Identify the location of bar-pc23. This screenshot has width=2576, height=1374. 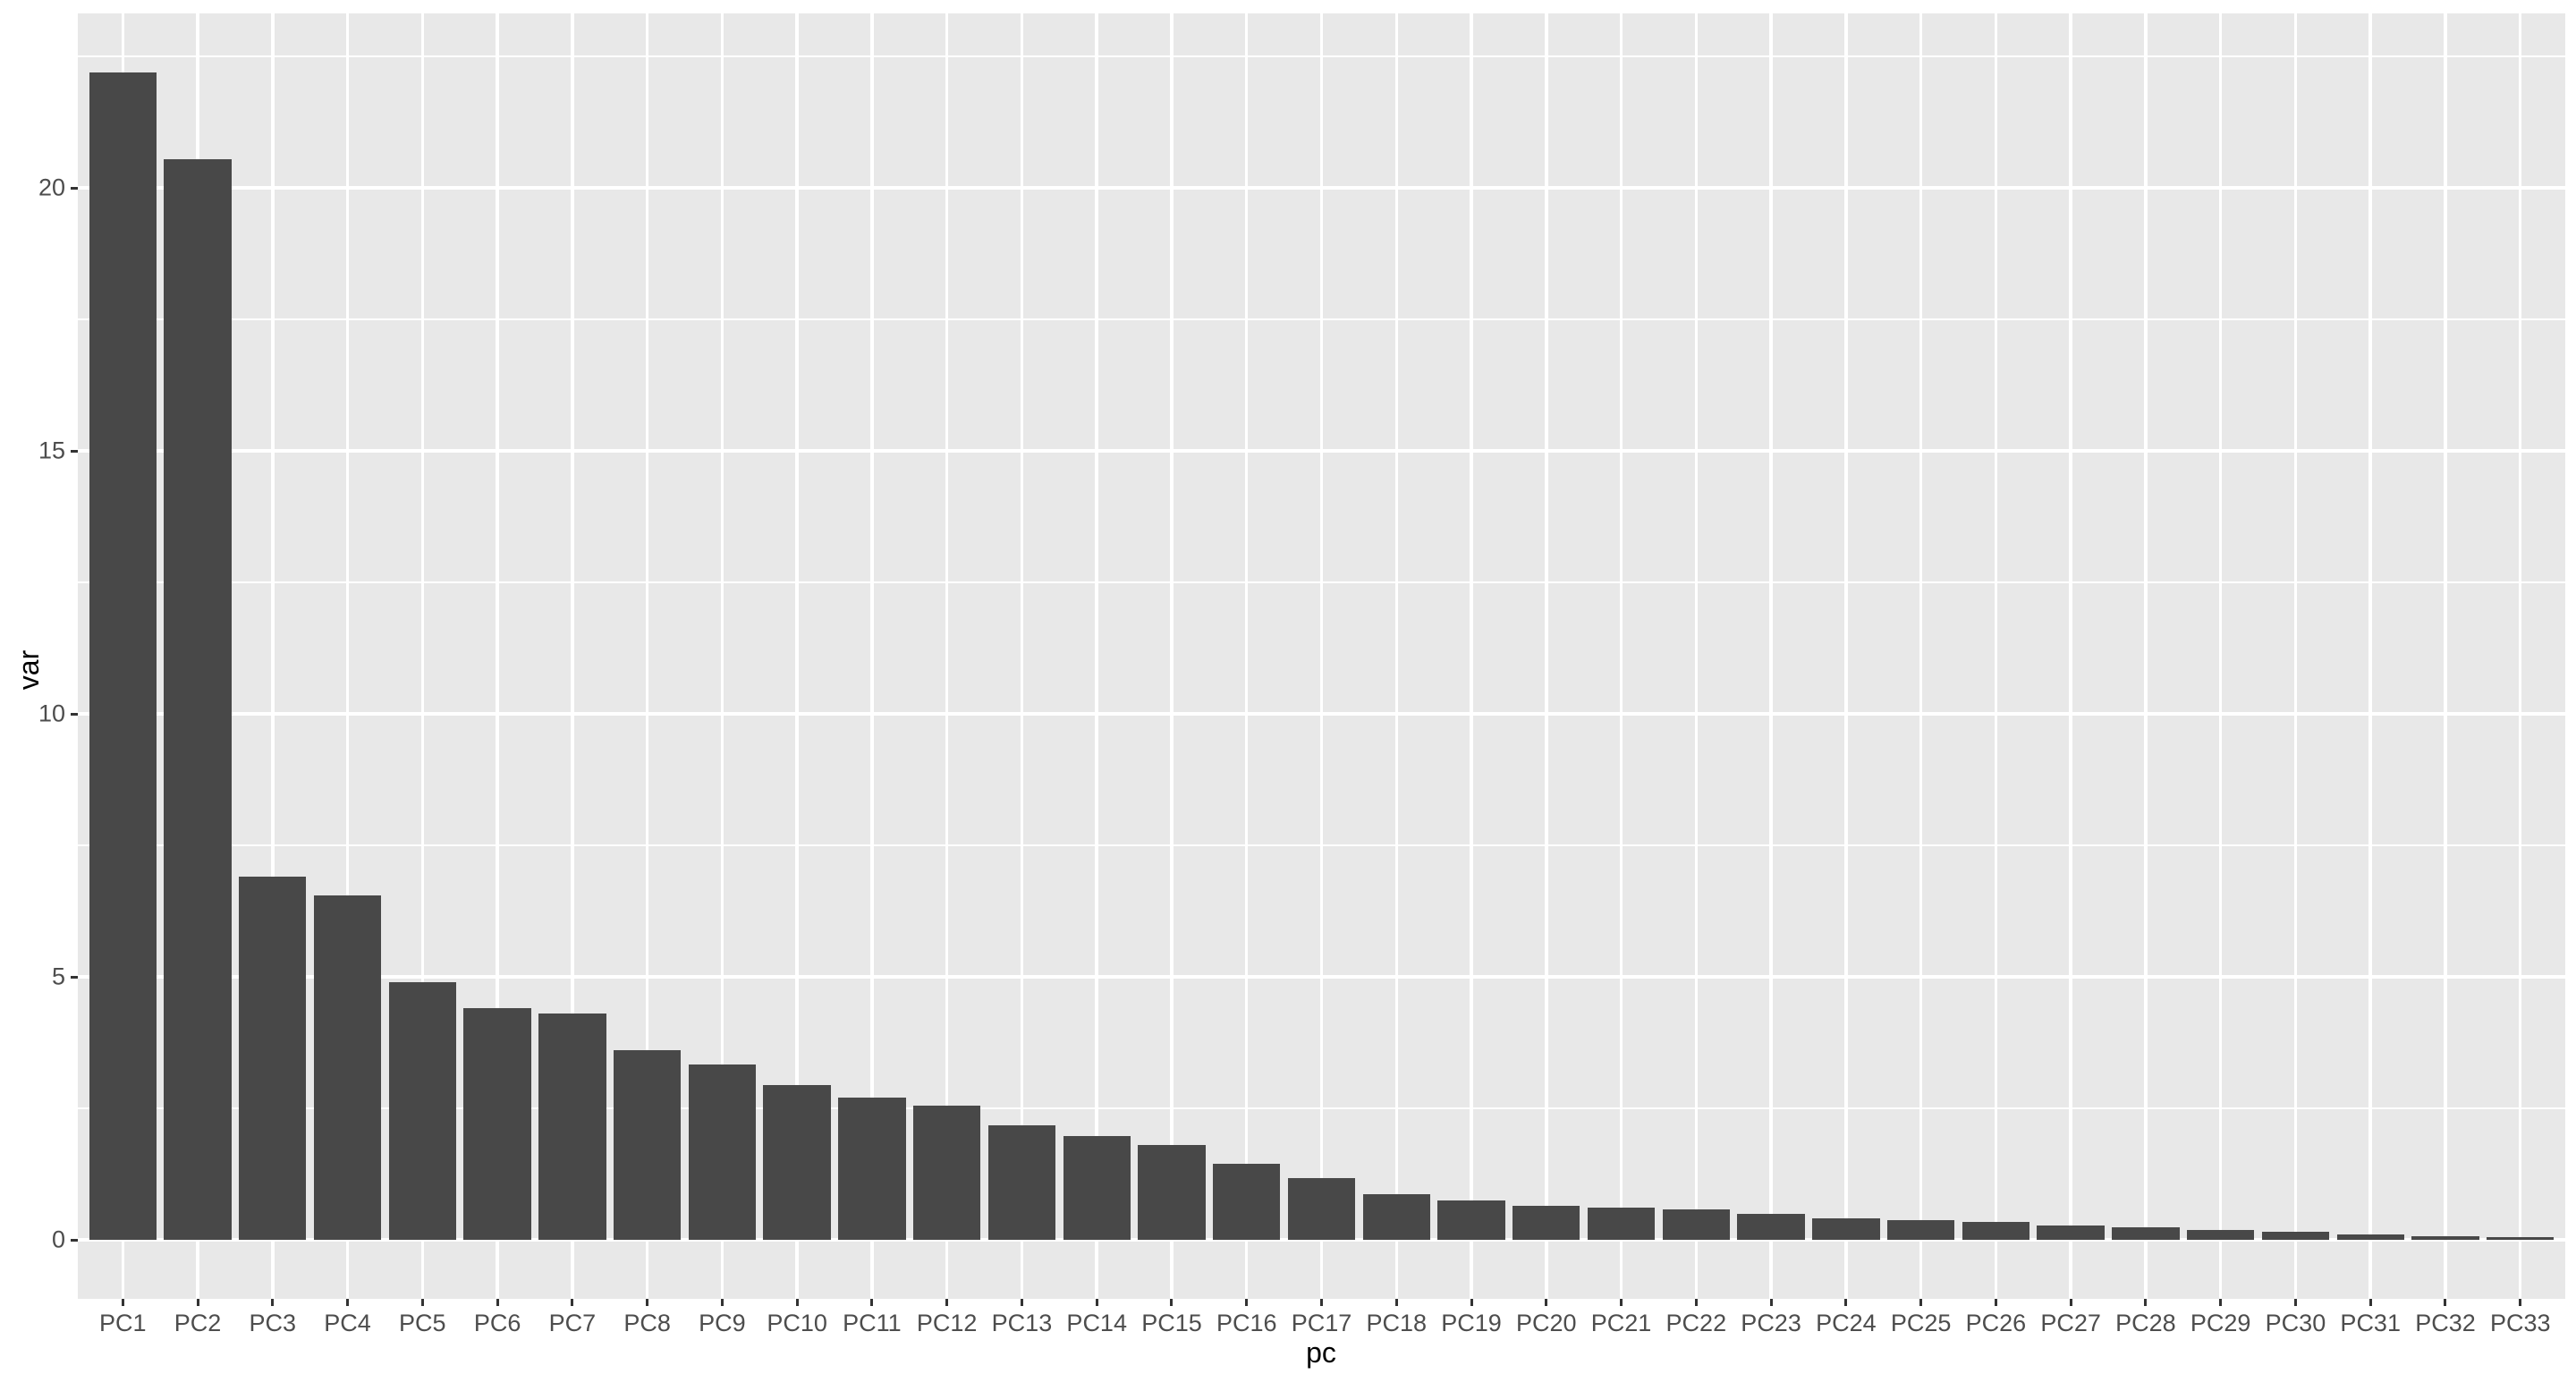
(1771, 1226).